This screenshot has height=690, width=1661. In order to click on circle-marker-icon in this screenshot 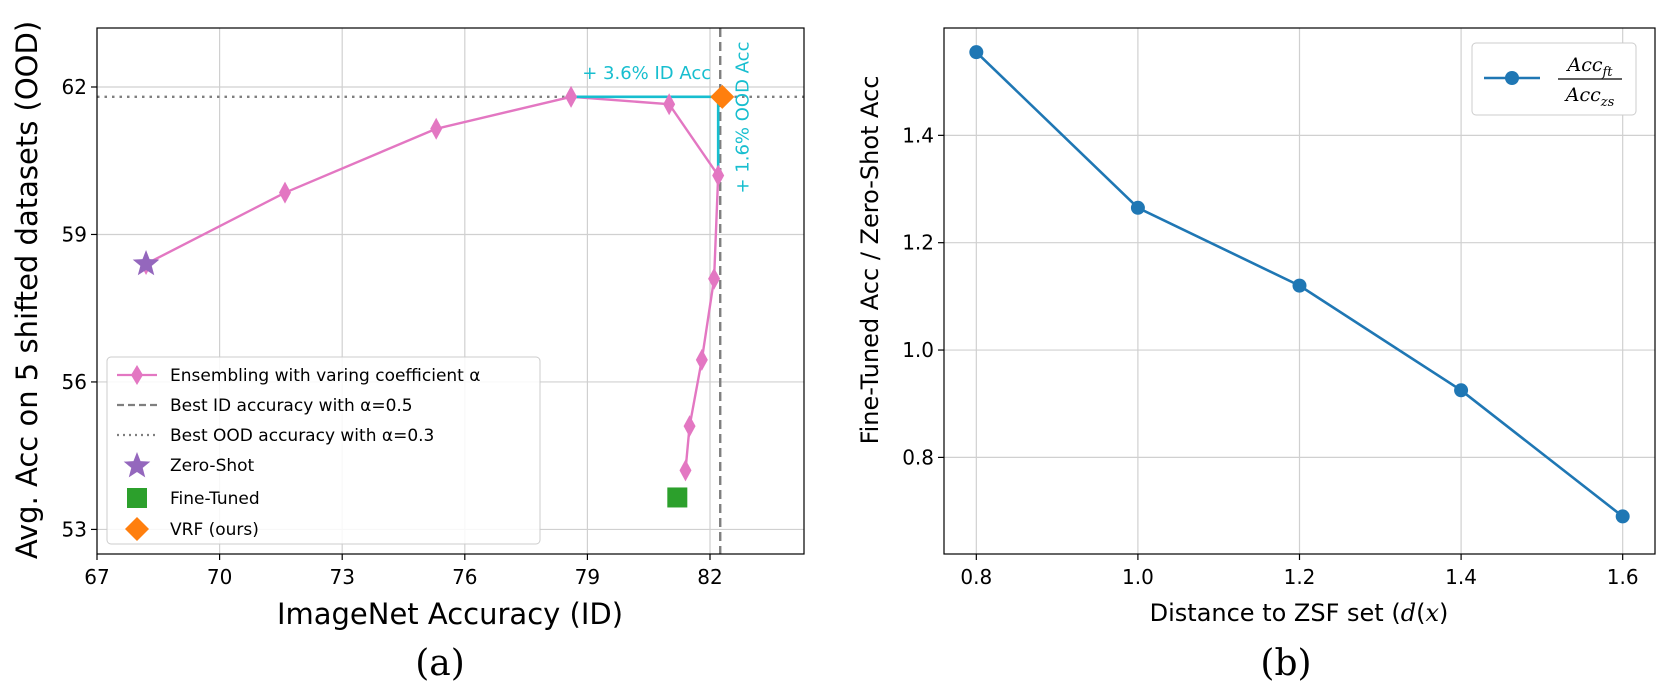, I will do `click(1512, 78)`.